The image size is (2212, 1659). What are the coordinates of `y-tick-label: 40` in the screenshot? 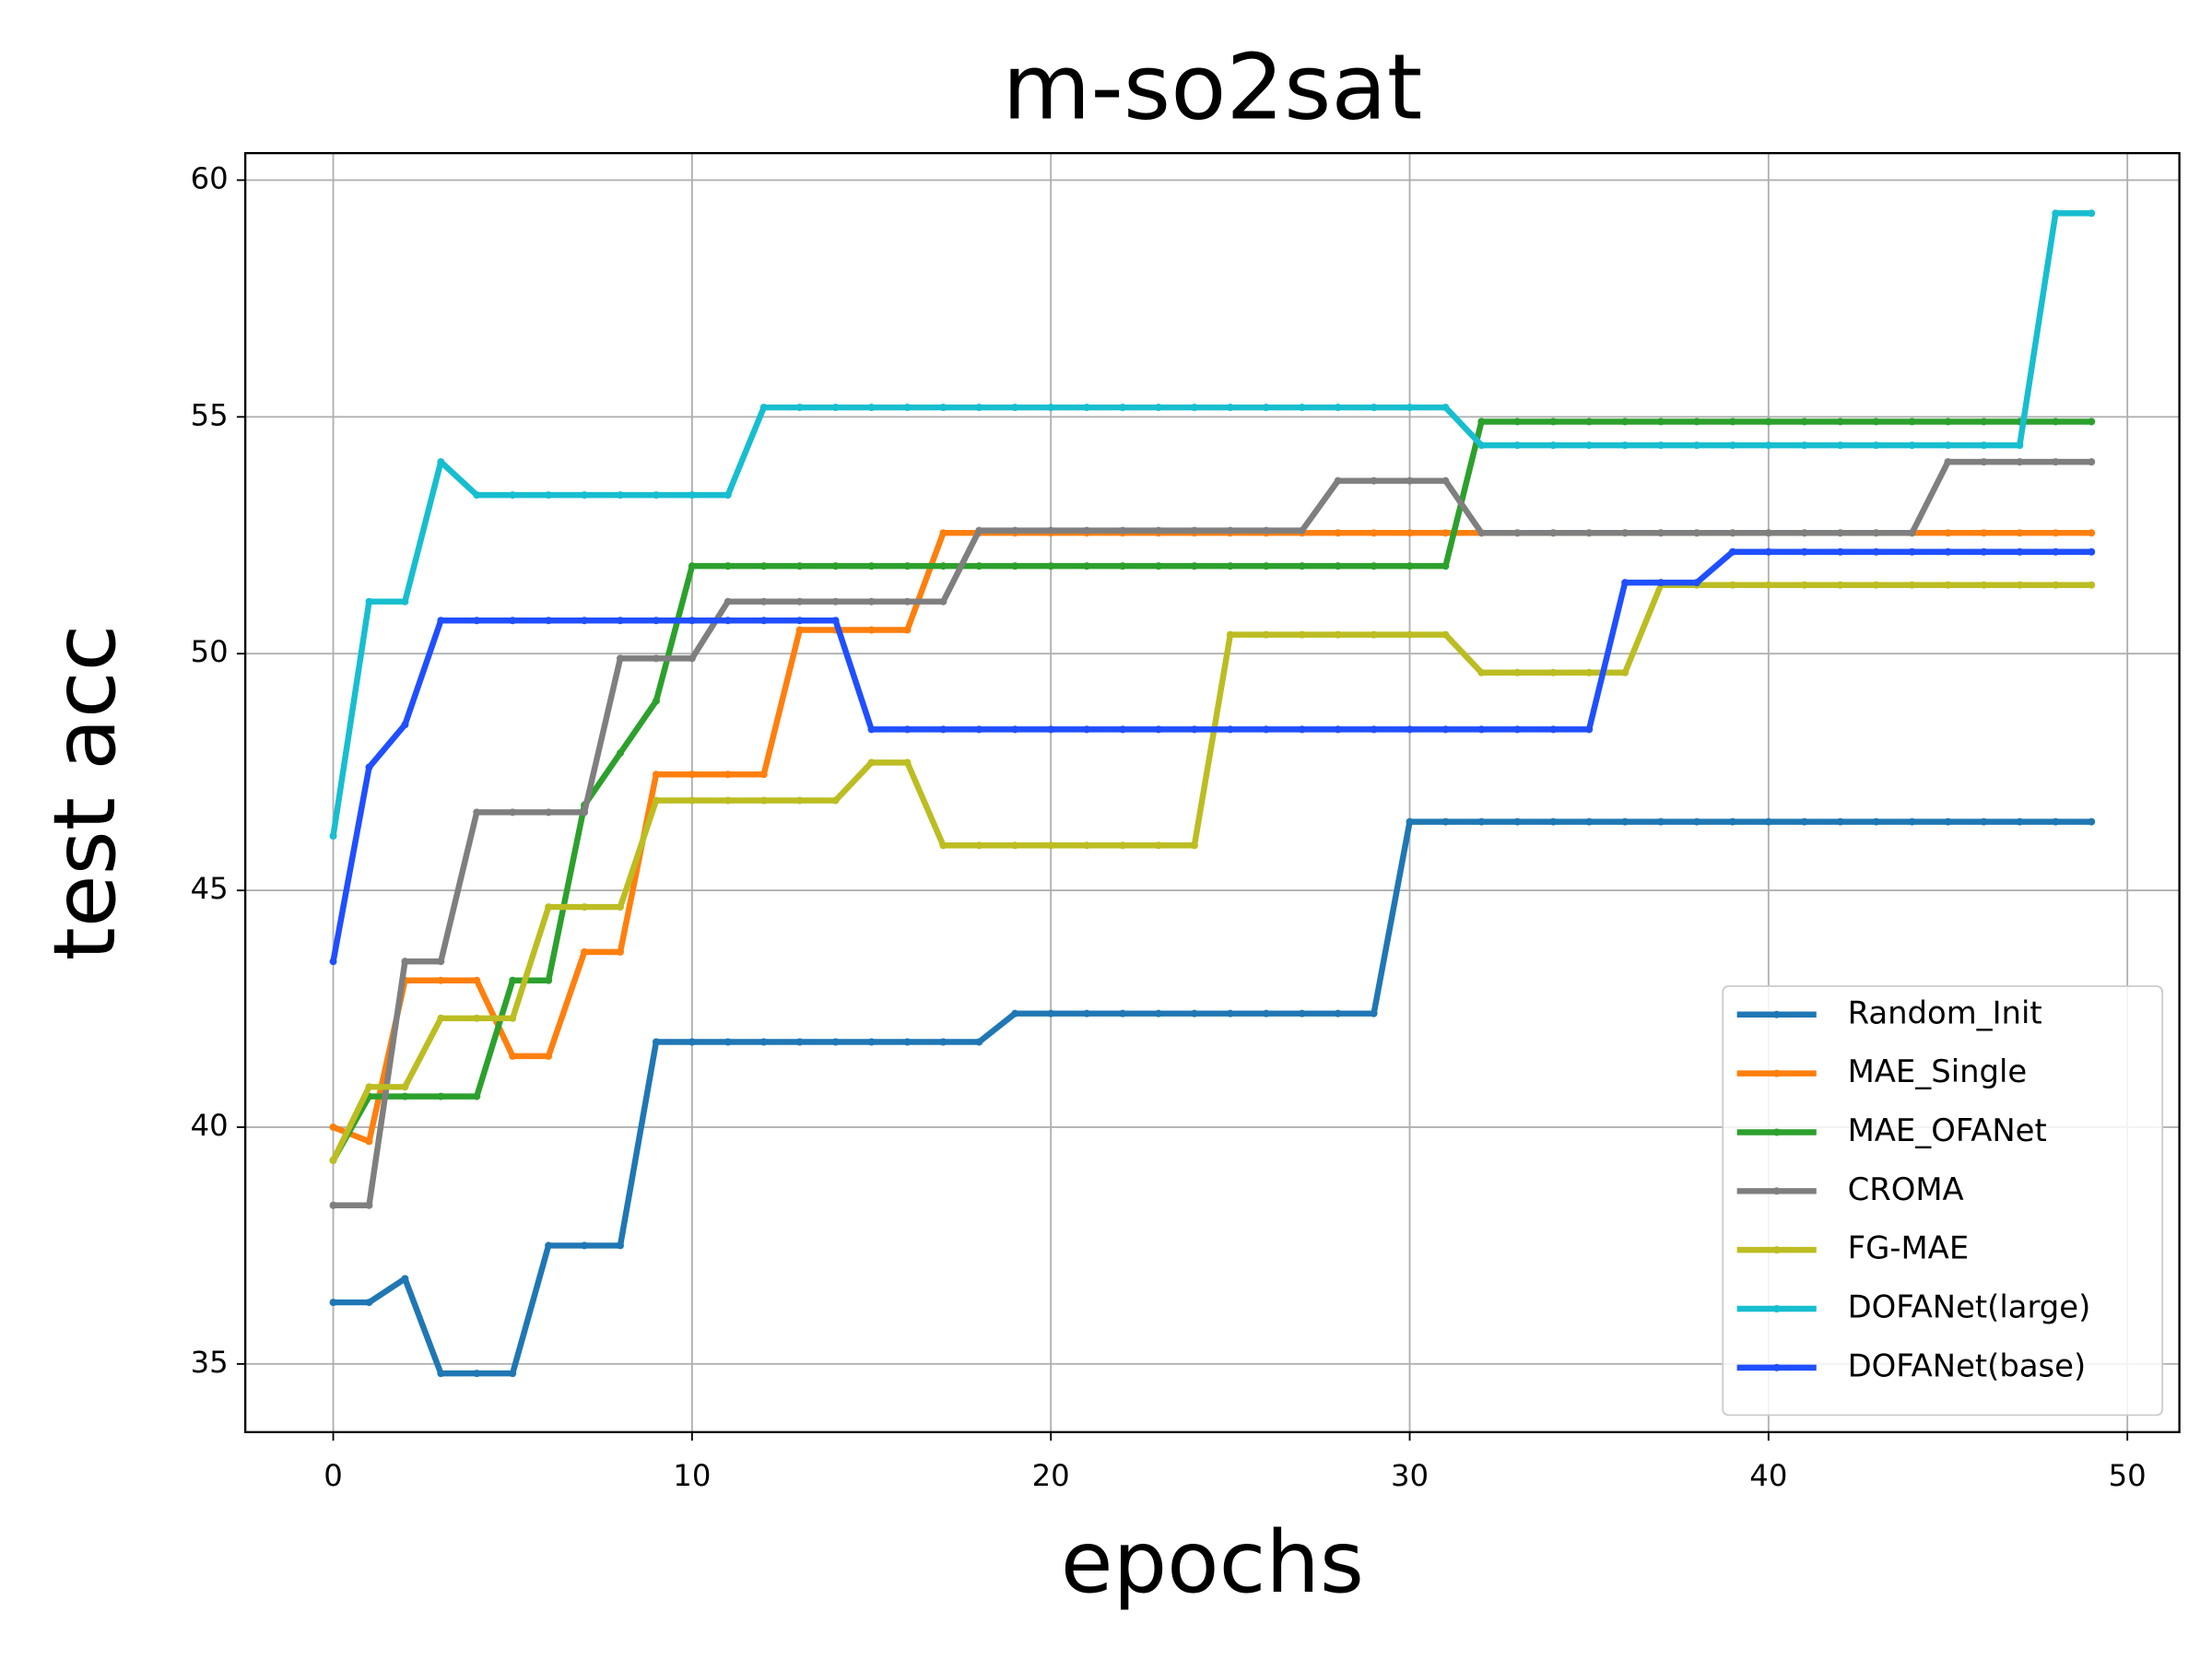 It's located at (210, 1125).